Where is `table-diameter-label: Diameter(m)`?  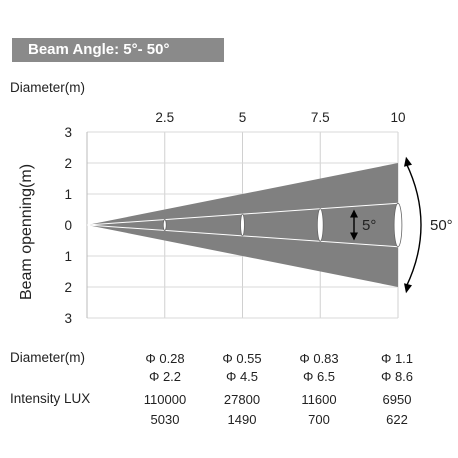
table-diameter-label: Diameter(m) is located at coordinates (48, 357).